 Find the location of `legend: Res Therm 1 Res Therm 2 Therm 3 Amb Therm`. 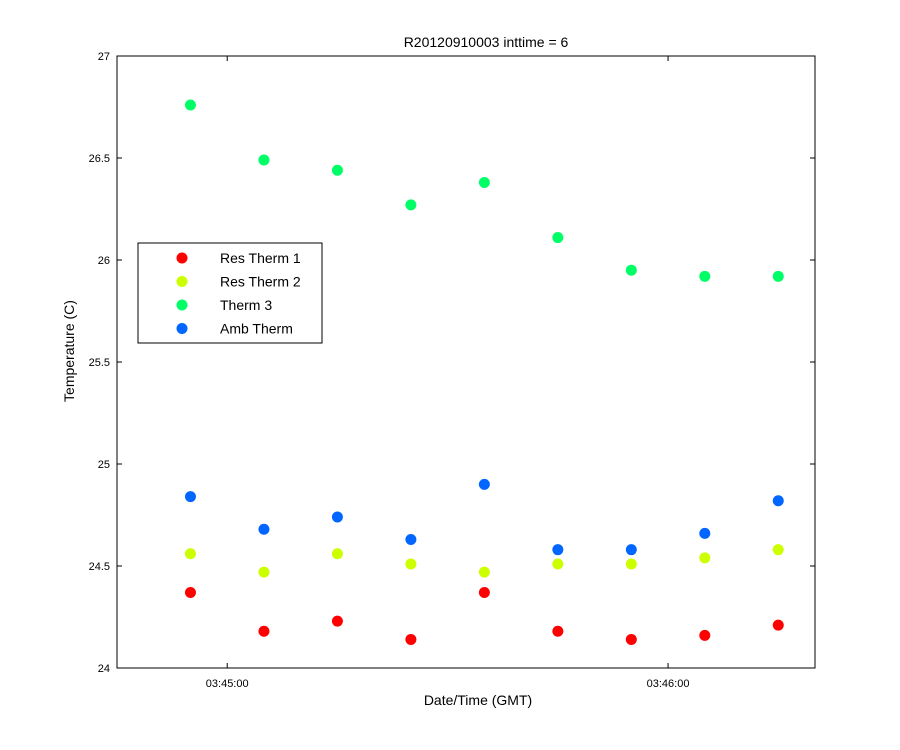

legend: Res Therm 1 Res Therm 2 Therm 3 Amb Therm is located at coordinates (230, 293).